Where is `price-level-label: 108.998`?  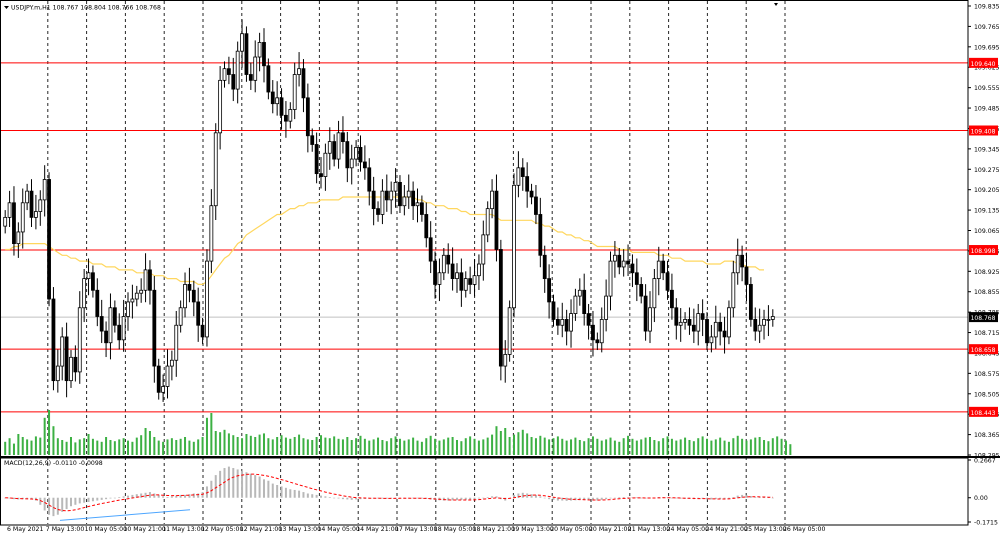 price-level-label: 108.998 is located at coordinates (983, 251).